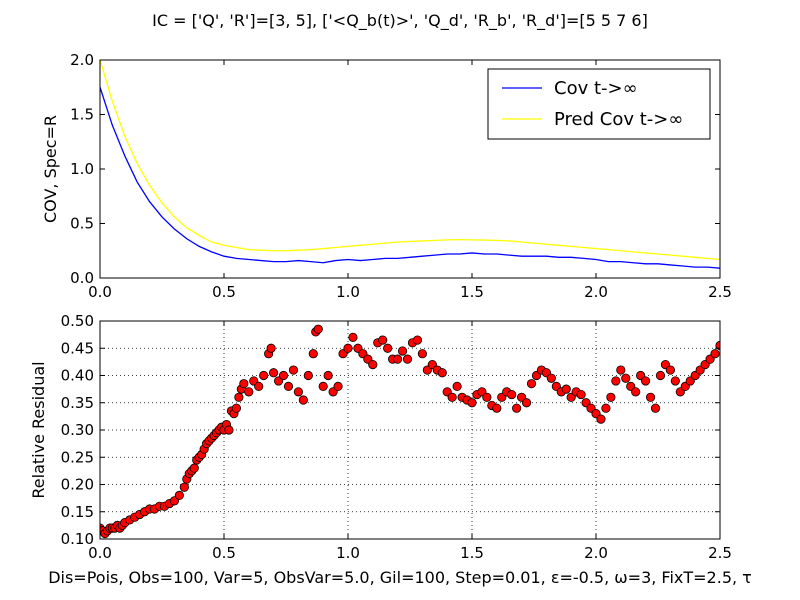 This screenshot has width=800, height=600. Describe the element at coordinates (82, 224) in the screenshot. I see `y-tick-label: 0.5` at that location.